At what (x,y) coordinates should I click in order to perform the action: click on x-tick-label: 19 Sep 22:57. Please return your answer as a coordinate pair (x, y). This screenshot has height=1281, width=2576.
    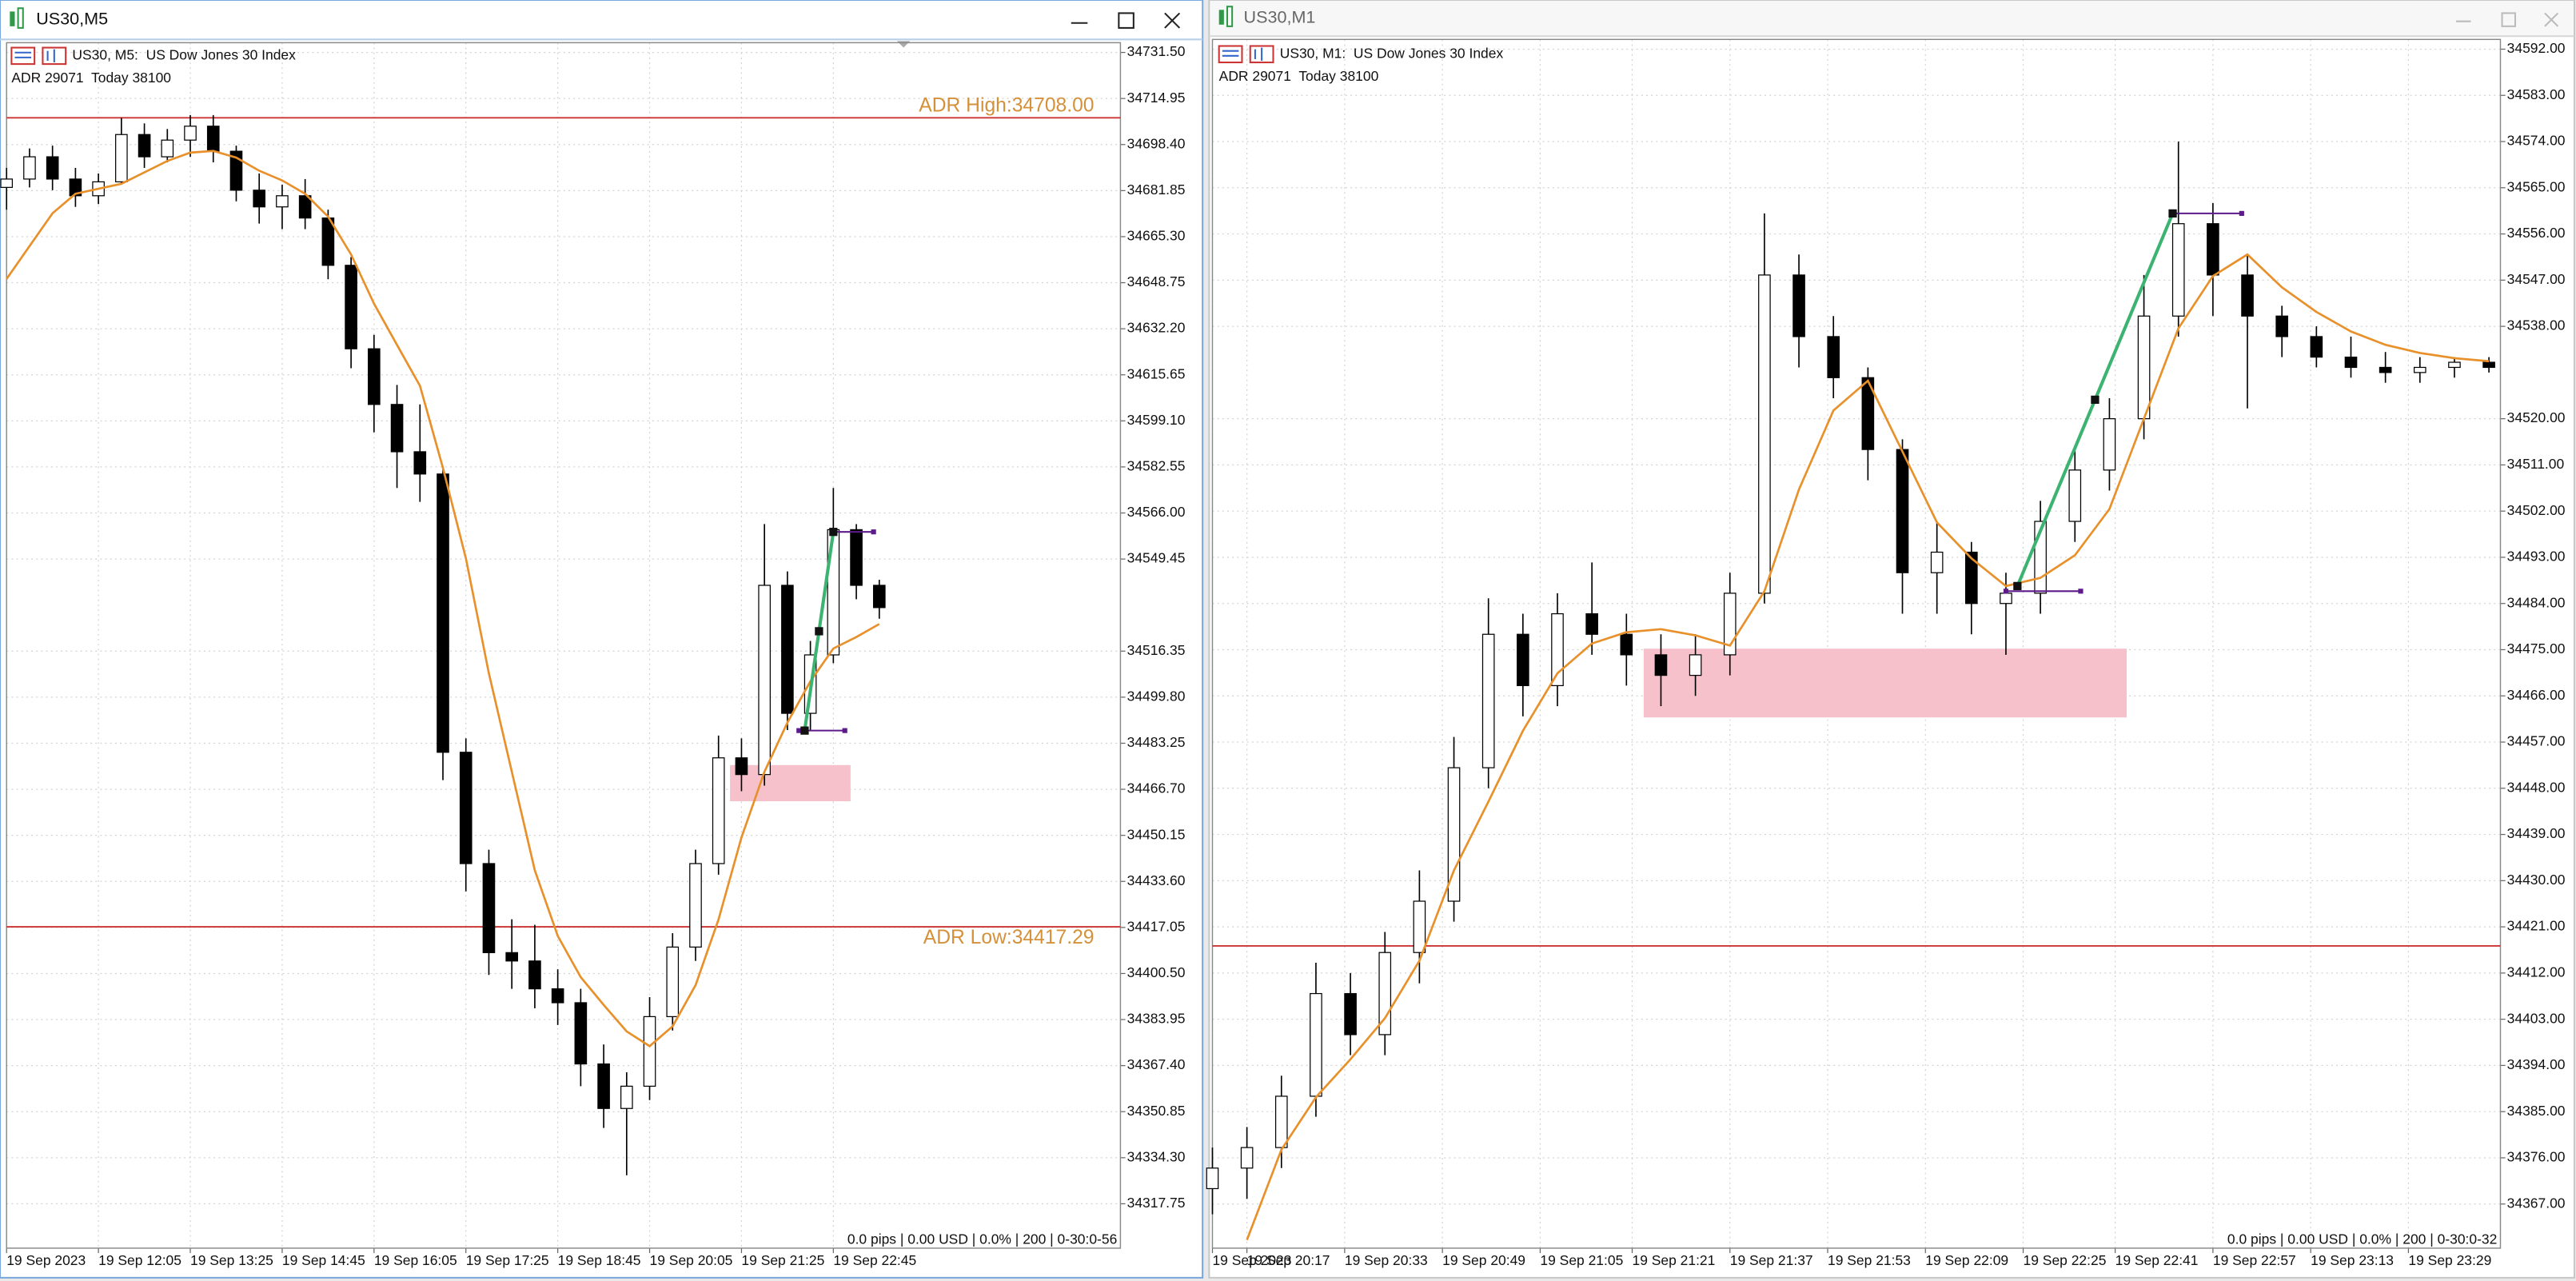
    Looking at the image, I should click on (2254, 1260).